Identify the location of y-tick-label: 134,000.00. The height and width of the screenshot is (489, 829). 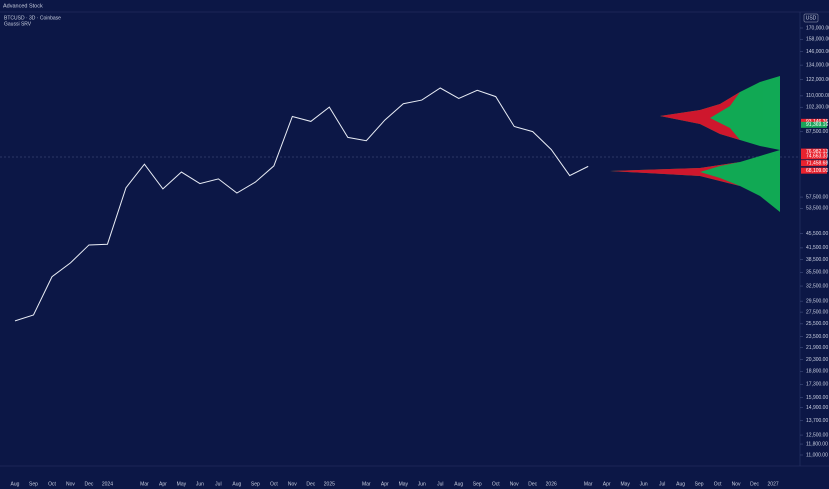
(817, 65).